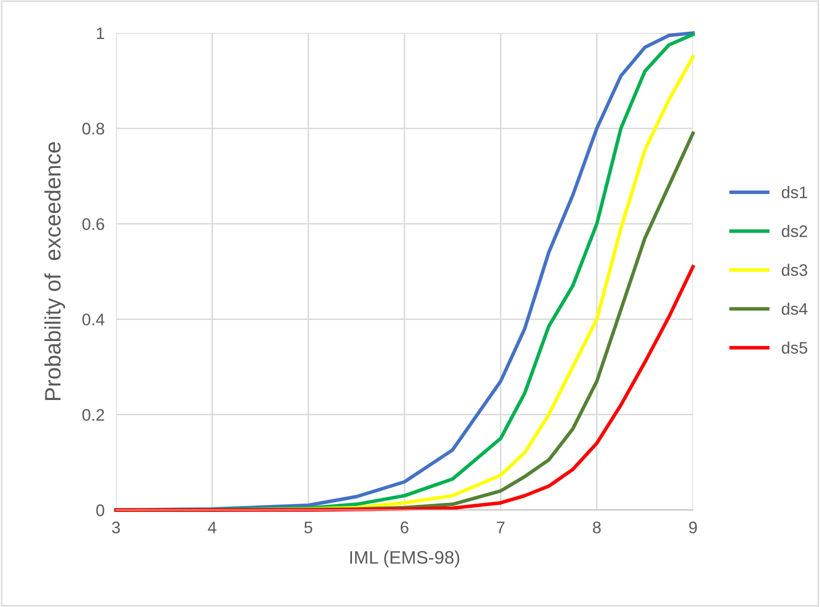  I want to click on x-axis-title: IML (EMS-98), so click(405, 559).